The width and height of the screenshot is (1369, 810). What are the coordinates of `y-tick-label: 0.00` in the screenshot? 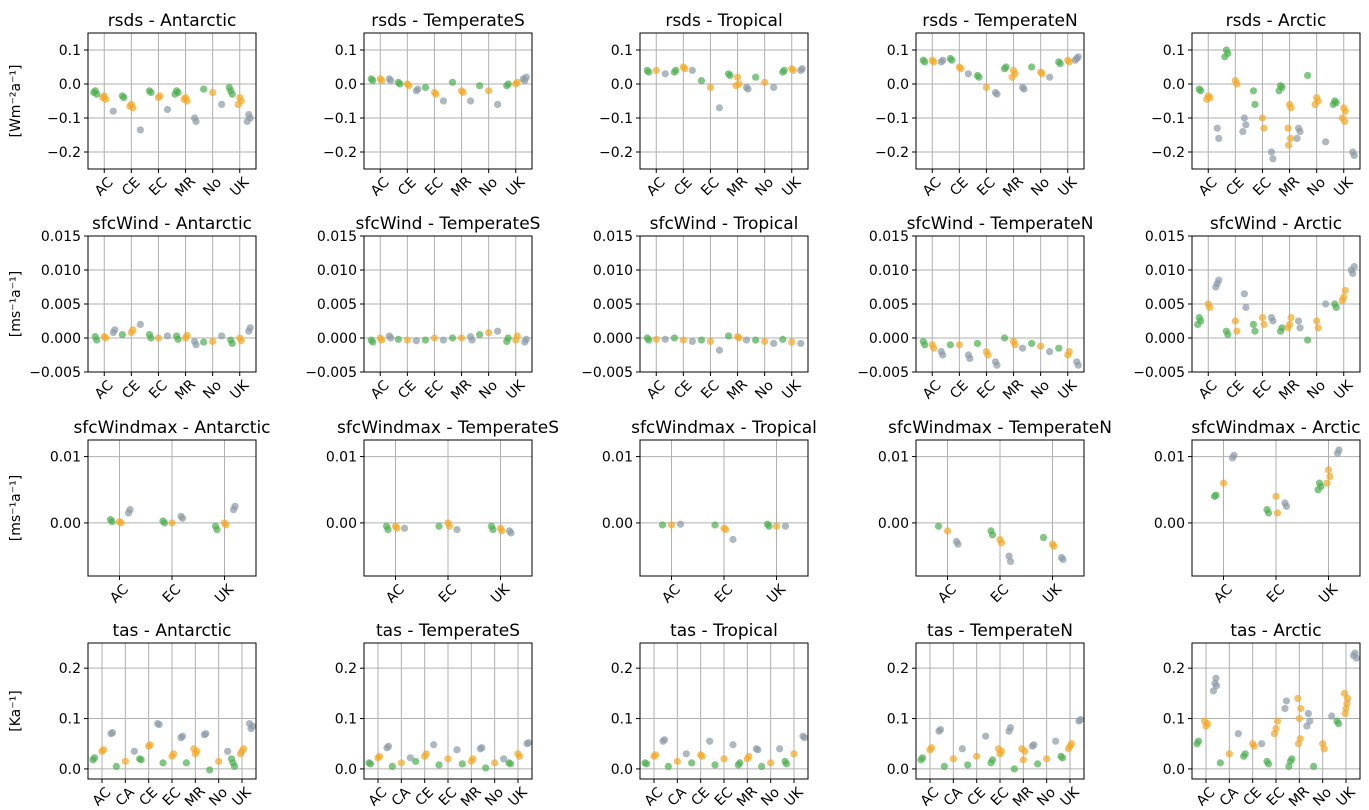 It's located at (341, 524).